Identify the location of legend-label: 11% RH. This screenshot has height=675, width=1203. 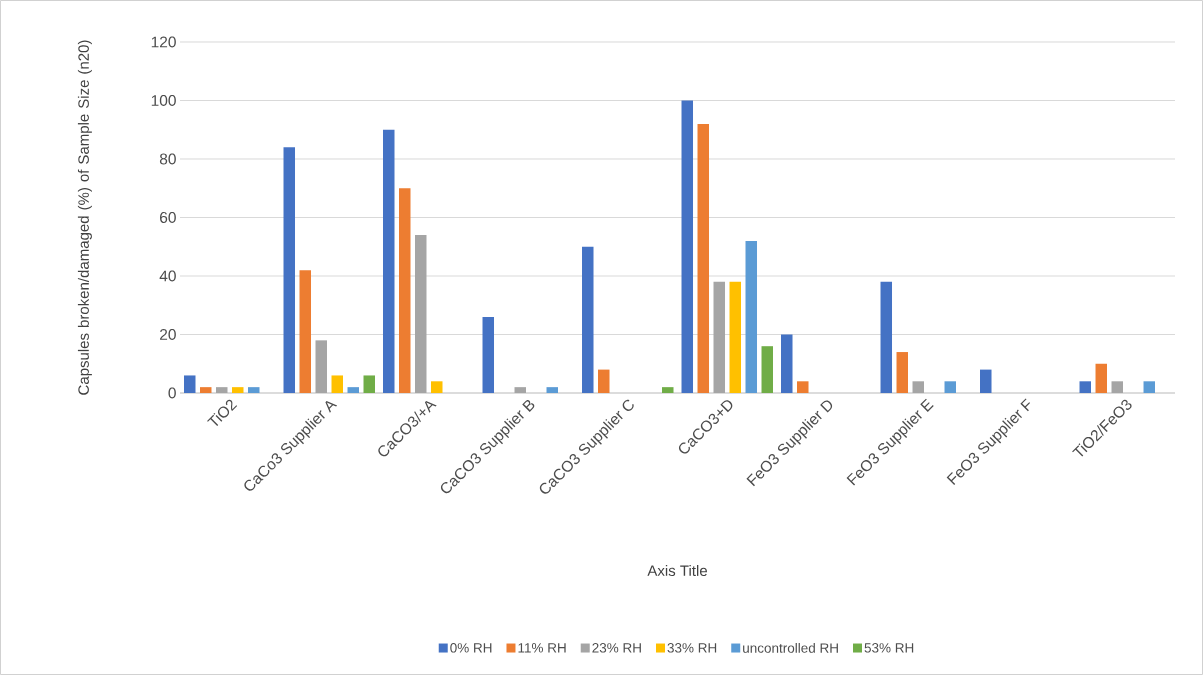
(542, 648).